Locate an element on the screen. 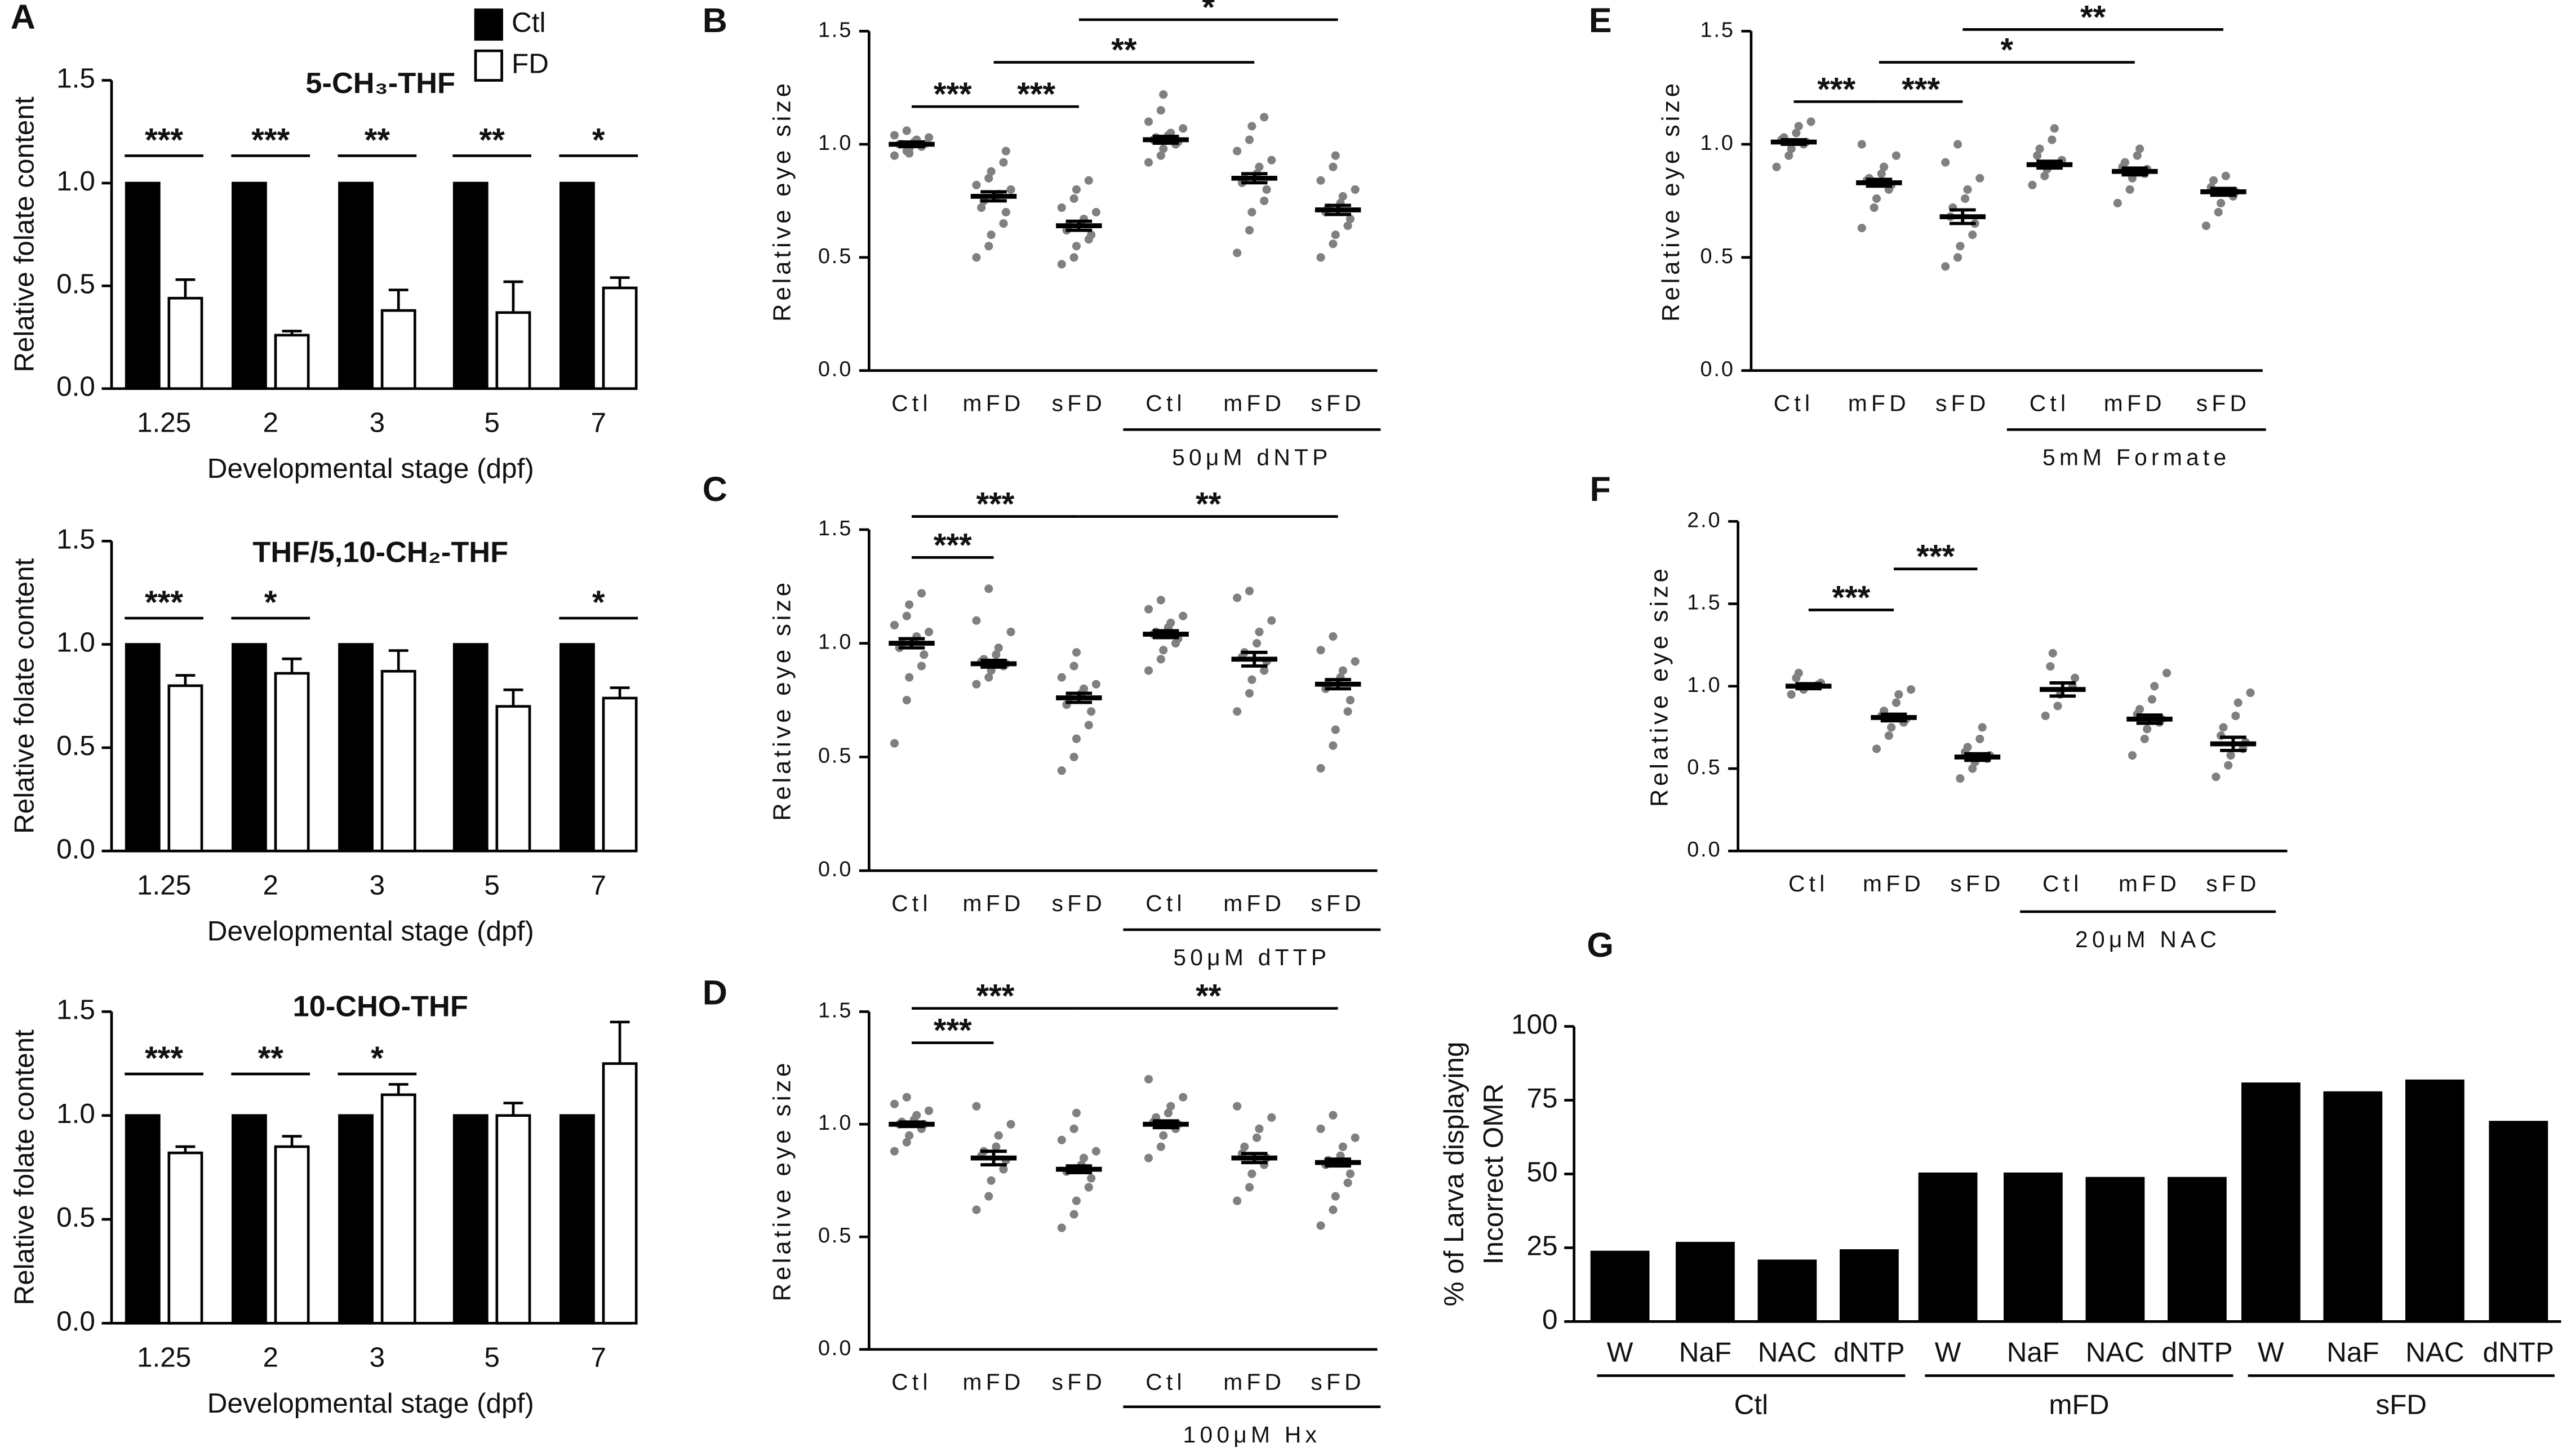 This screenshot has height=1456, width=2571. significance-label: * is located at coordinates (598, 140).